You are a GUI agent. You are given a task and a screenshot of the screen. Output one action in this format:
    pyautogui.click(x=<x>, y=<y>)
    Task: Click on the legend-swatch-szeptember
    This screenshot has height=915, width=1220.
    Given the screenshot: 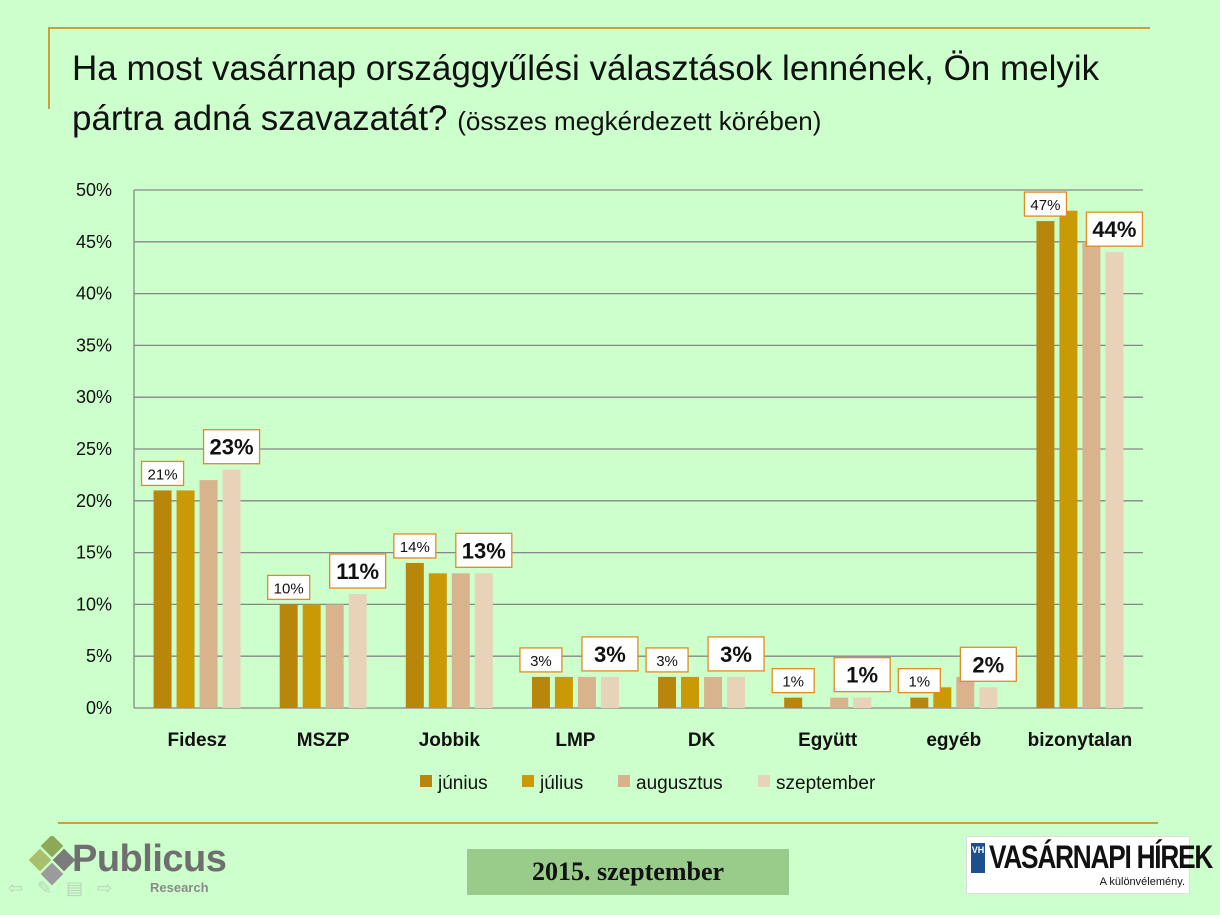 What is the action you would take?
    pyautogui.click(x=764, y=781)
    